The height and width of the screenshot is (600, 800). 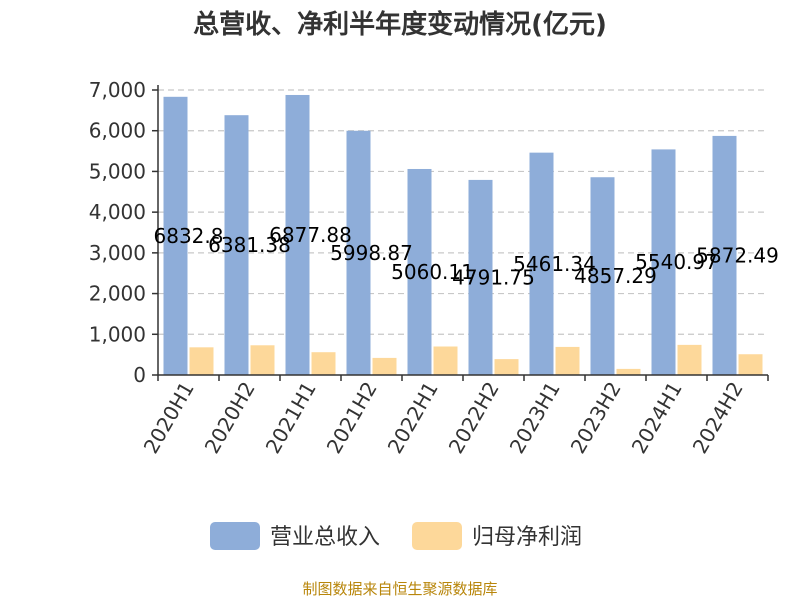 I want to click on x-tick-label: 2020H2, so click(x=230, y=418).